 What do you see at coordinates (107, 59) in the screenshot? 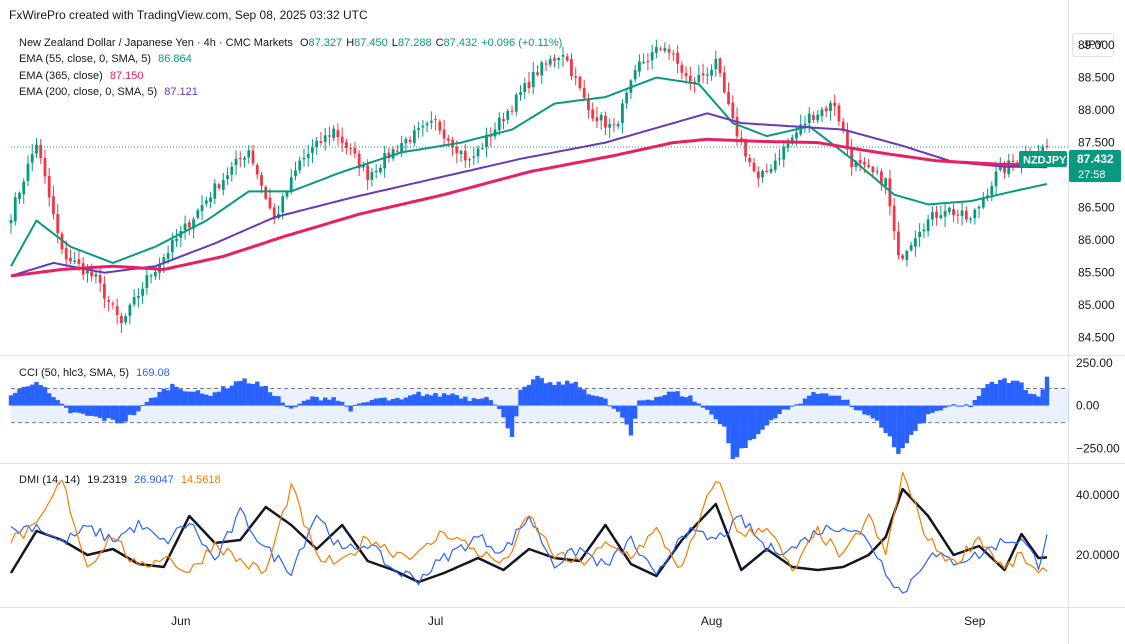
I see `ema55-legend: EMA (55, close, 0, SMA, 5) 86.864` at bounding box center [107, 59].